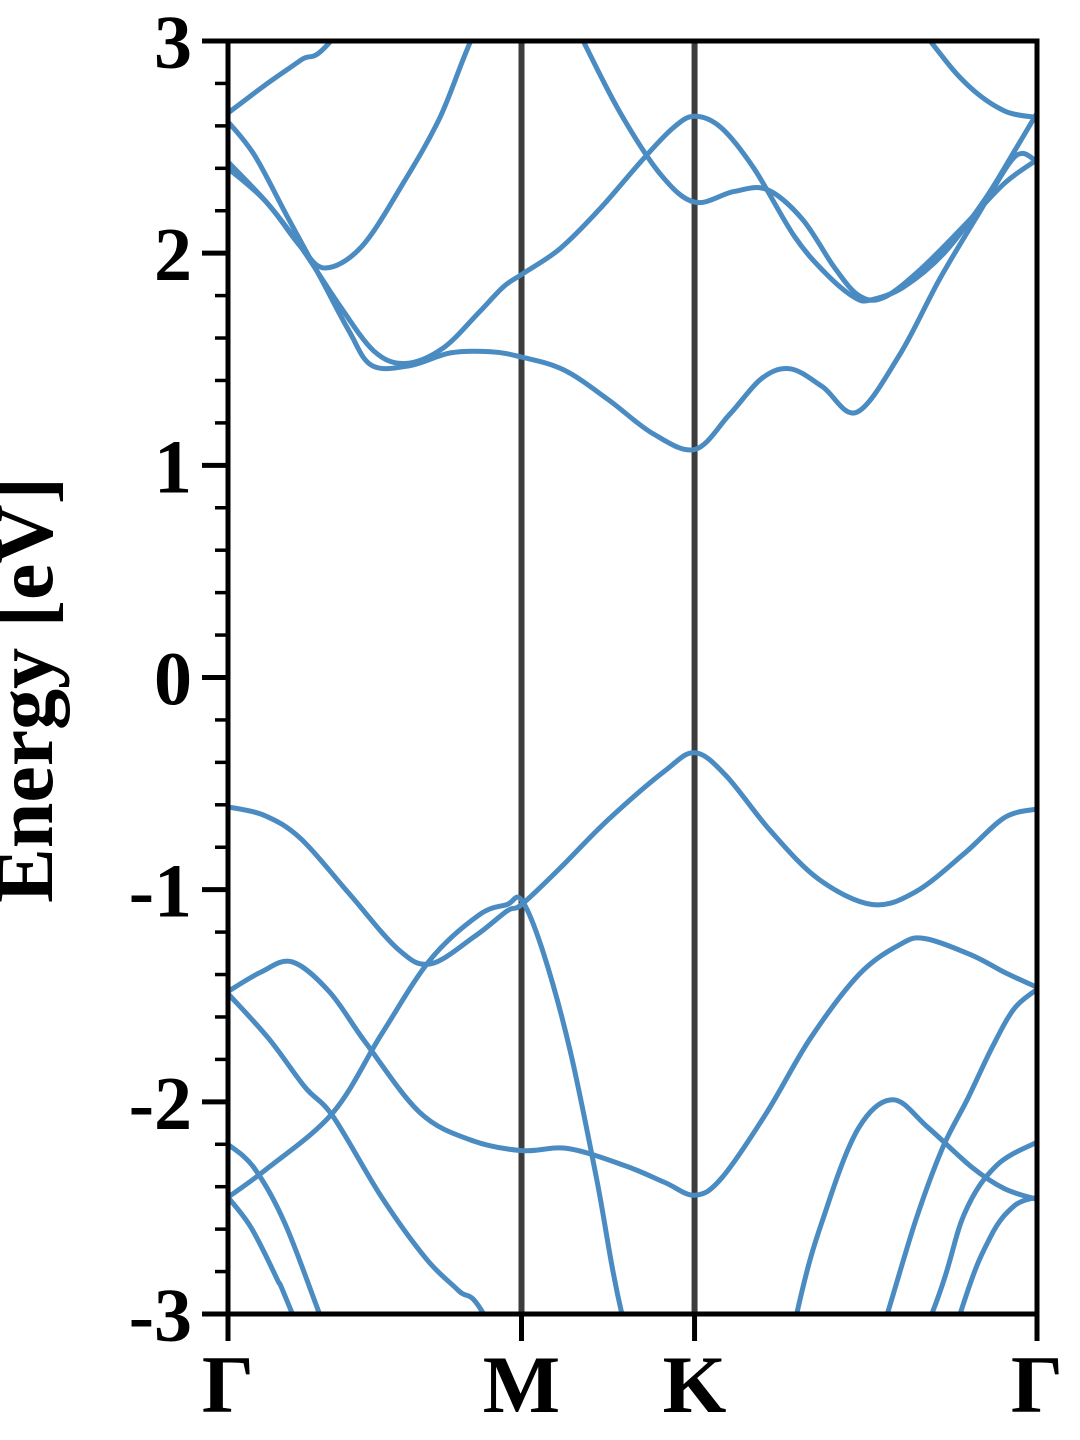 This screenshot has width=1080, height=1440. I want to click on y-axis-label: Energy [eV], so click(35, 690).